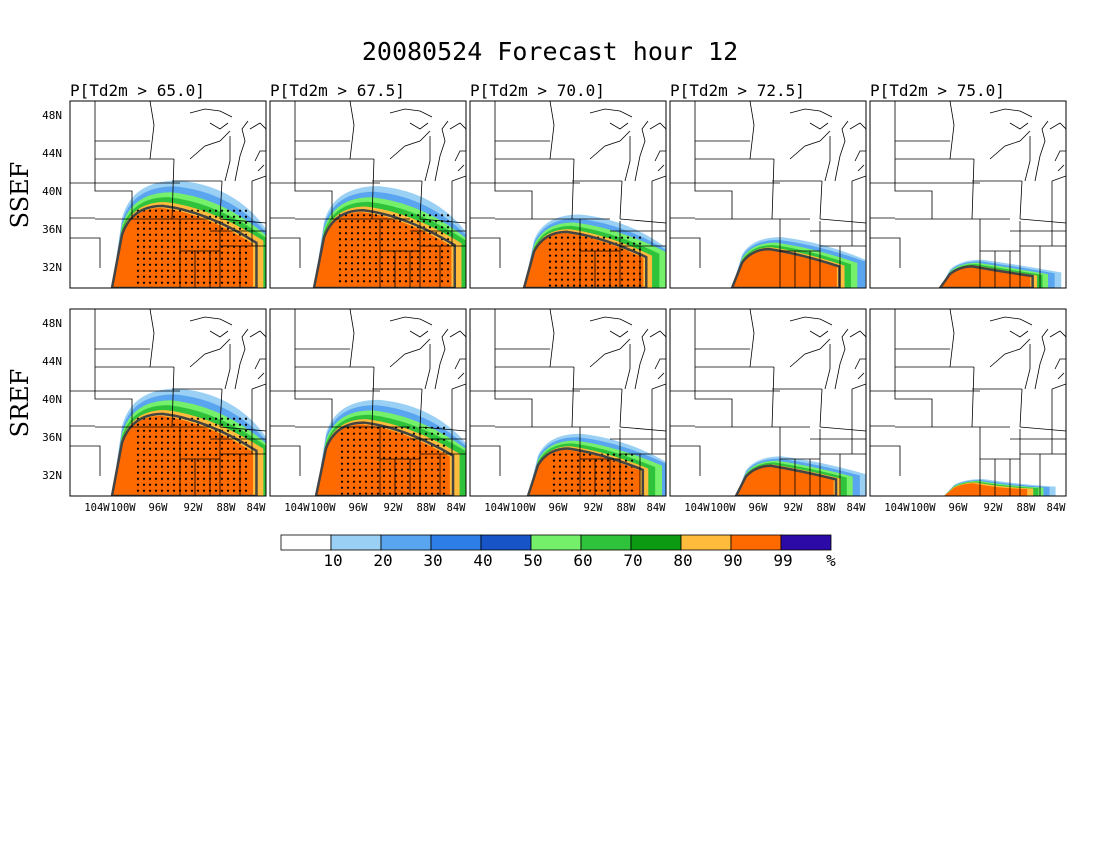 This screenshot has height=850, width=1100. What do you see at coordinates (682, 560) in the screenshot?
I see `colorbar-tick-label: 80` at bounding box center [682, 560].